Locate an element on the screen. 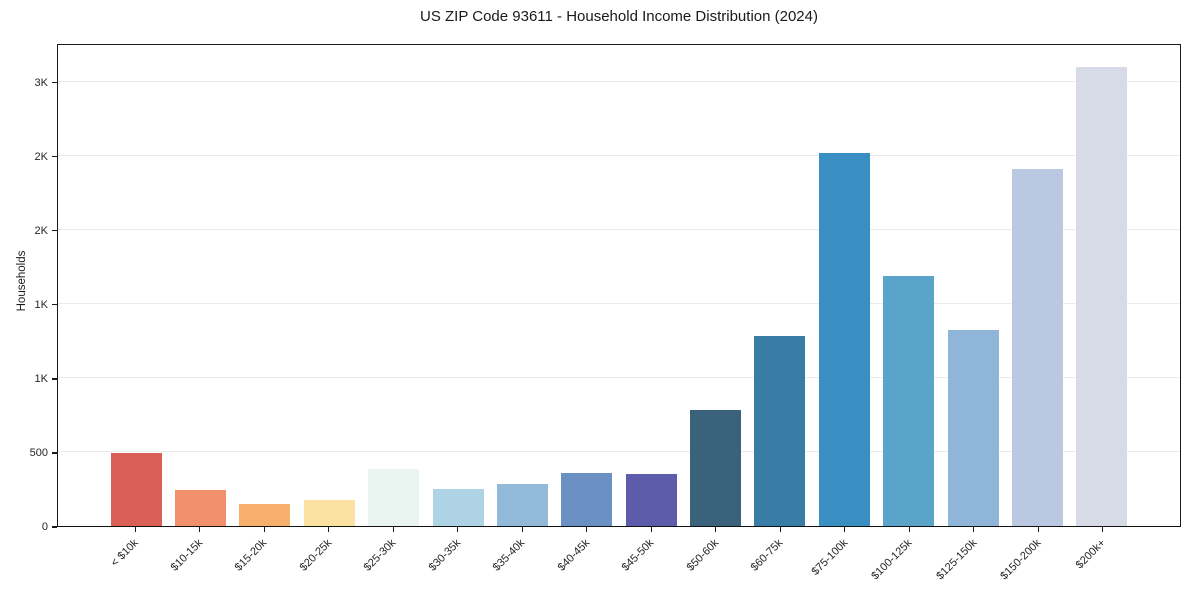  bar-slot-$25-30k is located at coordinates (394, 285).